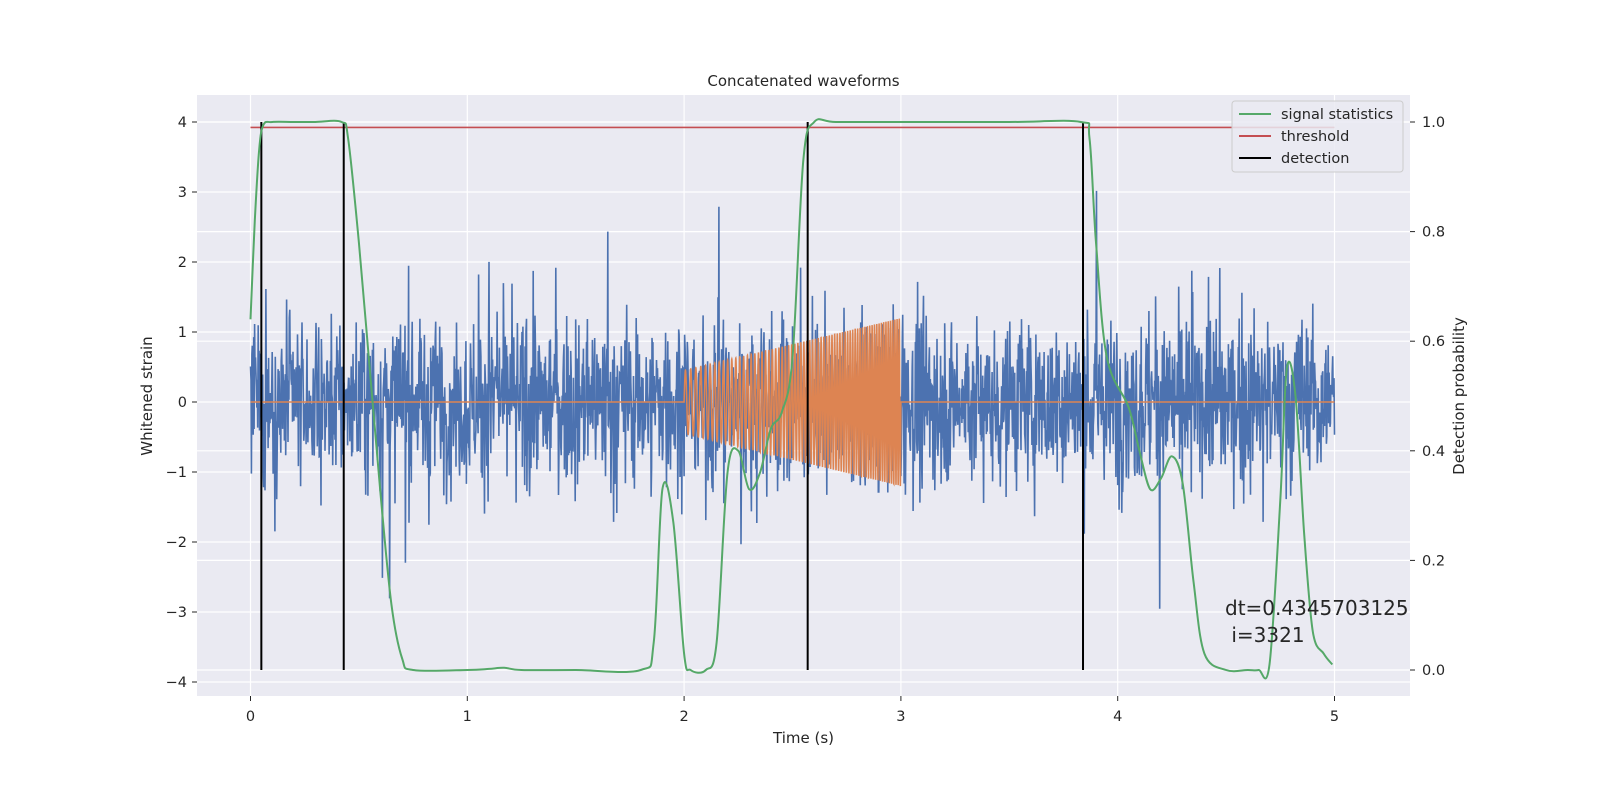 This screenshot has width=1600, height=800. What do you see at coordinates (176, 473) in the screenshot?
I see `y-tick-label: −1` at bounding box center [176, 473].